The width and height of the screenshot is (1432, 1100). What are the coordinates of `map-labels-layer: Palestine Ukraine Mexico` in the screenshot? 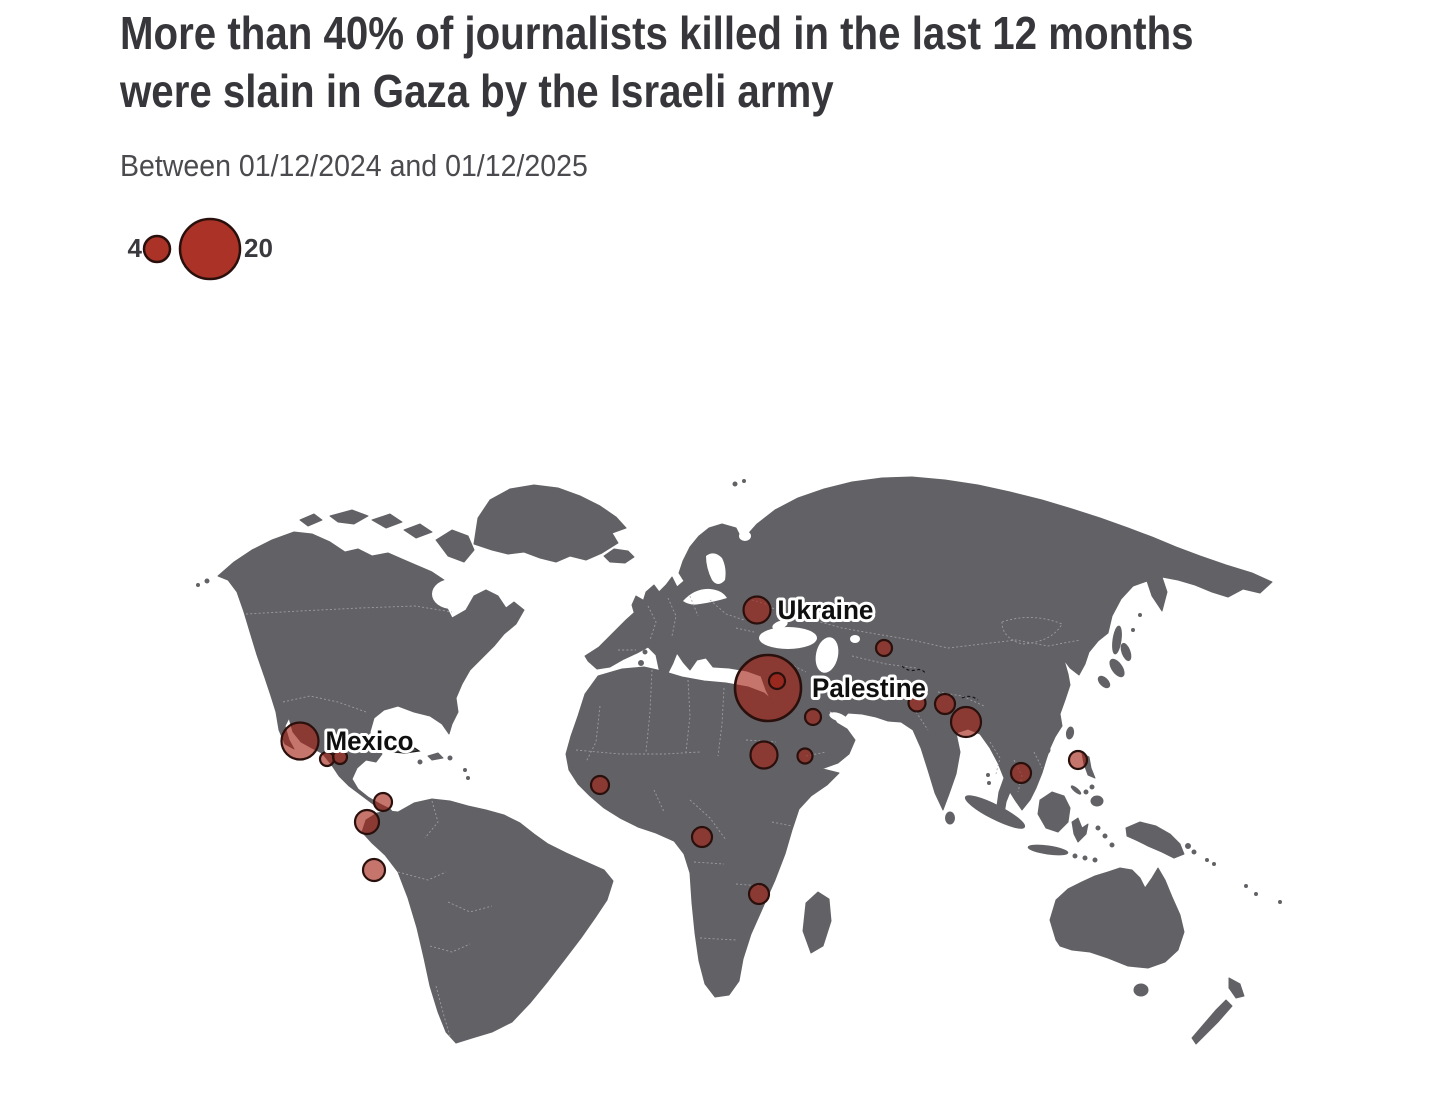 It's located at (626, 675).